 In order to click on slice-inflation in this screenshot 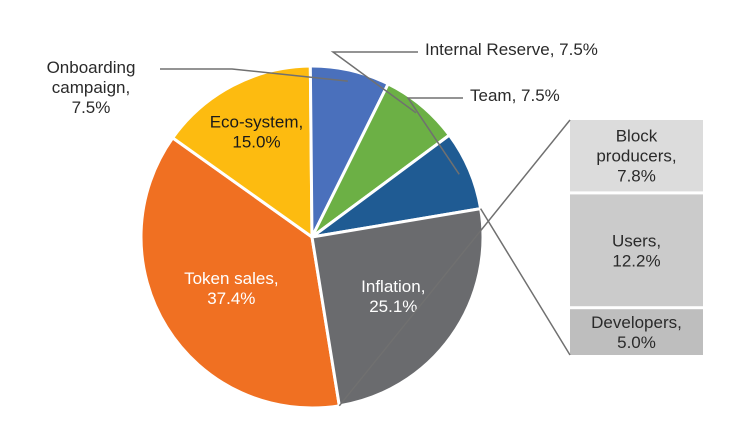, I will do `click(397, 307)`.